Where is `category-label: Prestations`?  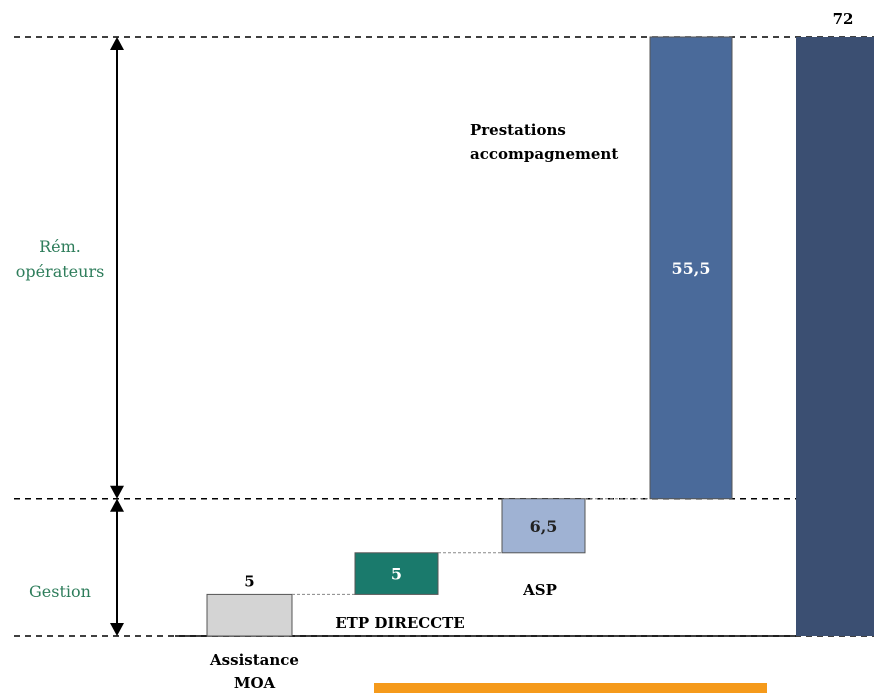 category-label: Prestations is located at coordinates (518, 130).